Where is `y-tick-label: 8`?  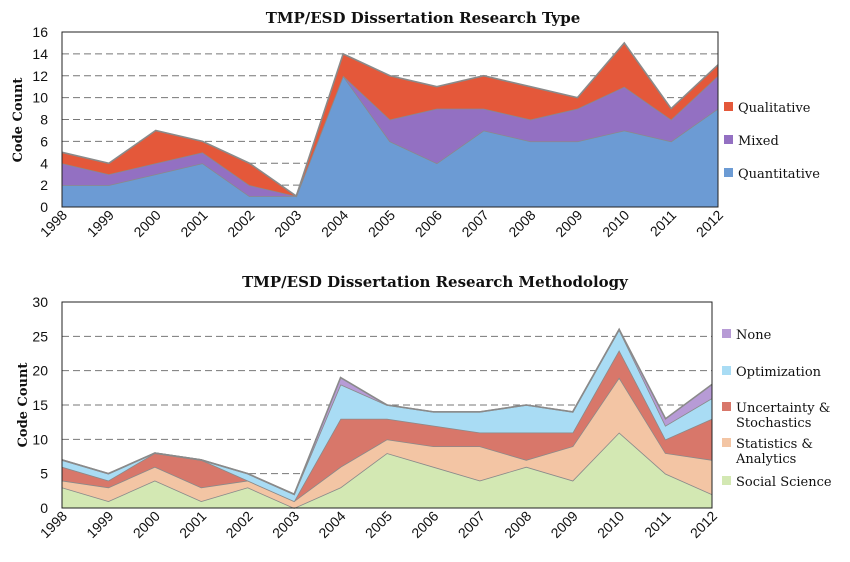
y-tick-label: 8 is located at coordinates (44, 120).